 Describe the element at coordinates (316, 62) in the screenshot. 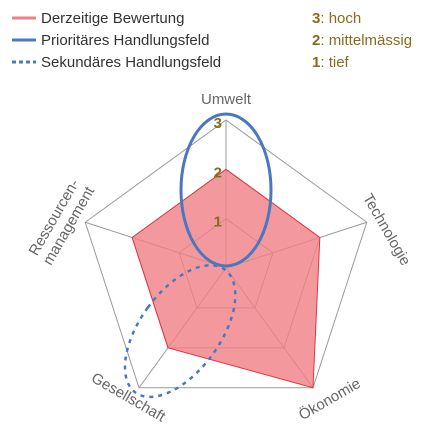

I see `scale-value: 1` at that location.